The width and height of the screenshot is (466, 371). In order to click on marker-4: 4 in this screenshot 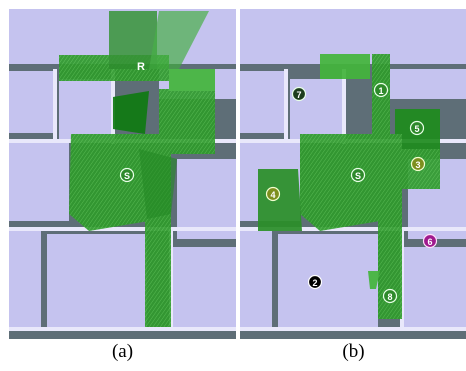, I will do `click(273, 194)`.